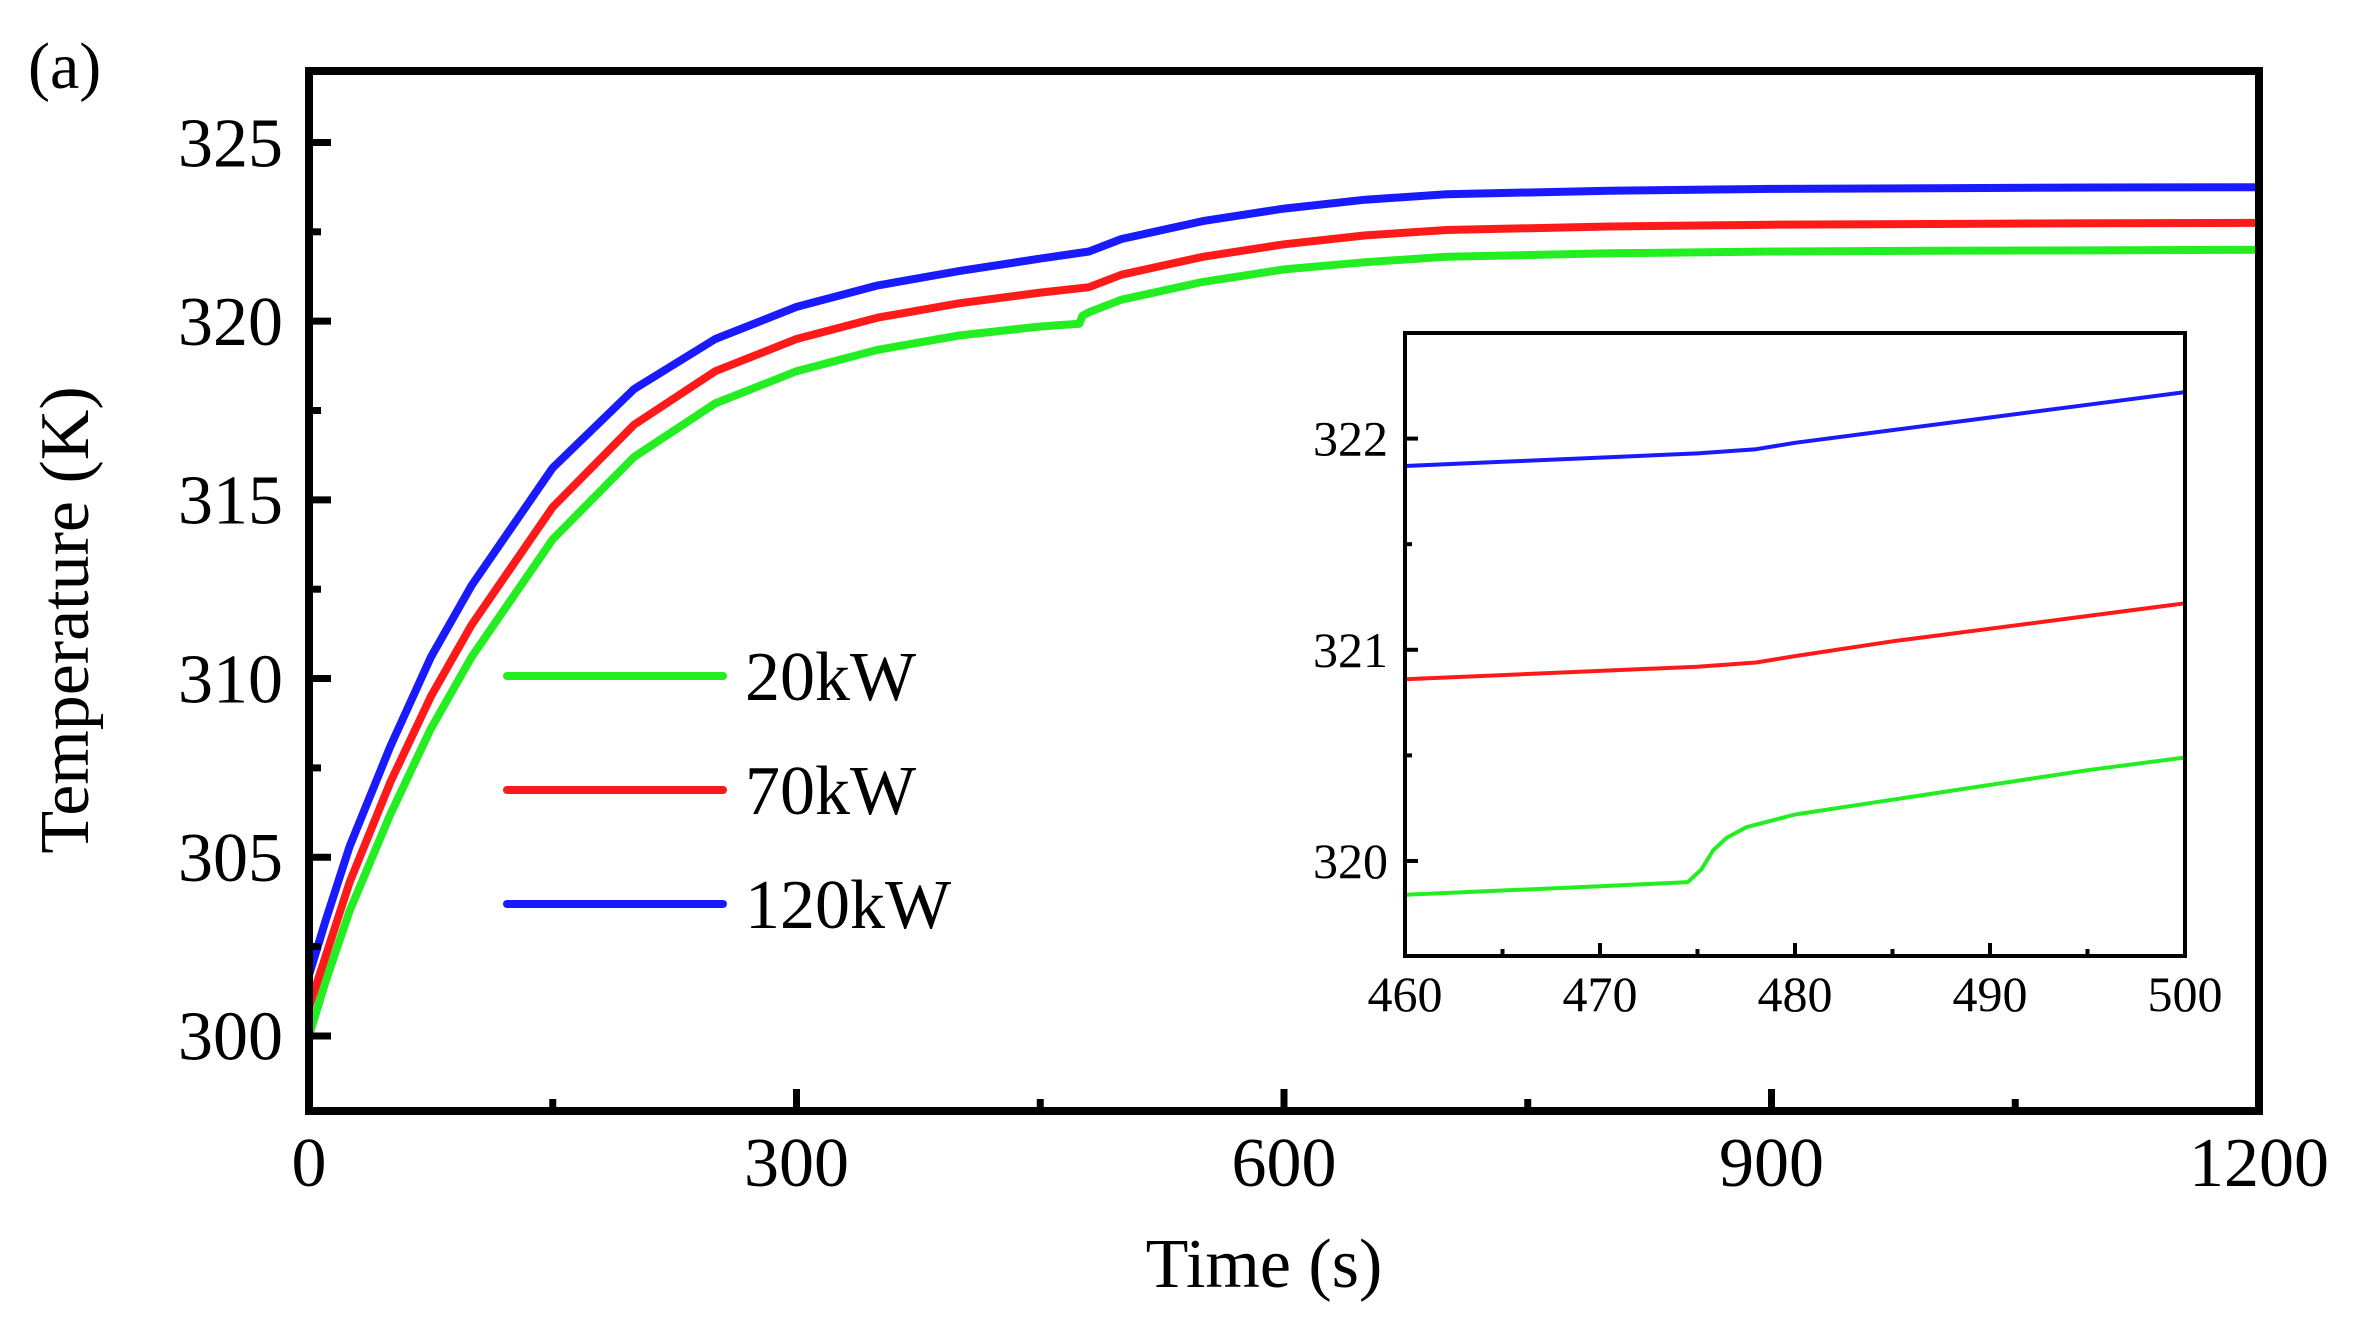 The width and height of the screenshot is (2368, 1332). Describe the element at coordinates (65, 619) in the screenshot. I see `y-axis-label: Temperature (K)` at that location.